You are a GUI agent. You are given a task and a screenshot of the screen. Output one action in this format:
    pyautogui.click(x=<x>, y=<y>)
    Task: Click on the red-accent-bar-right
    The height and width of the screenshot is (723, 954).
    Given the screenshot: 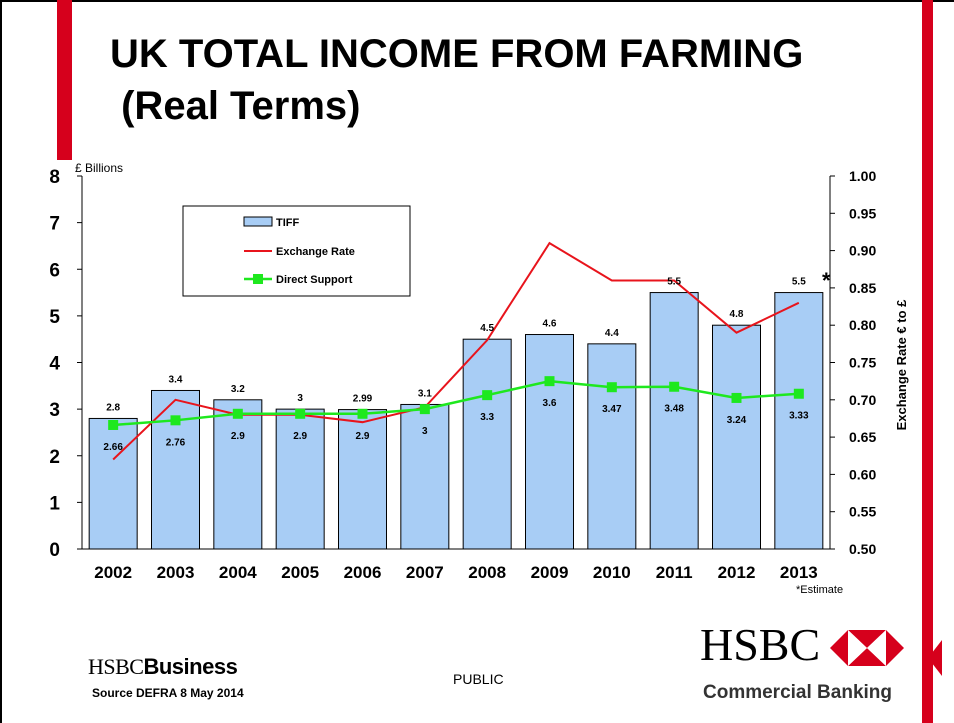 What is the action you would take?
    pyautogui.click(x=927, y=361)
    